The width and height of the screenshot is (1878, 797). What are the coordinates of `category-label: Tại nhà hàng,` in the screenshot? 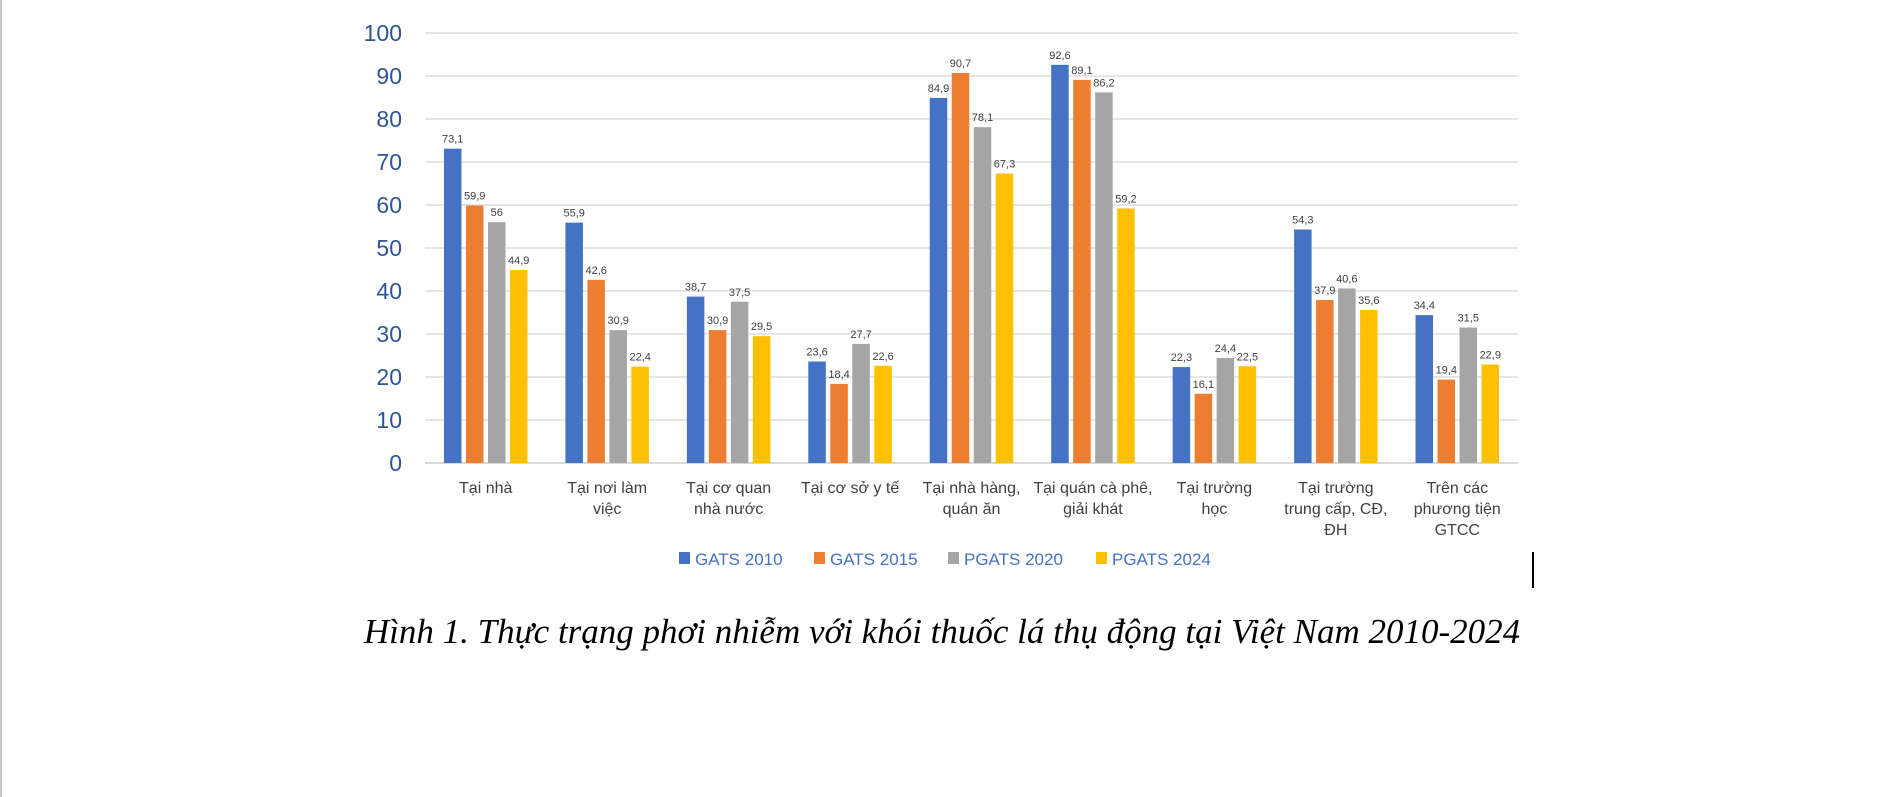 It's located at (972, 488).